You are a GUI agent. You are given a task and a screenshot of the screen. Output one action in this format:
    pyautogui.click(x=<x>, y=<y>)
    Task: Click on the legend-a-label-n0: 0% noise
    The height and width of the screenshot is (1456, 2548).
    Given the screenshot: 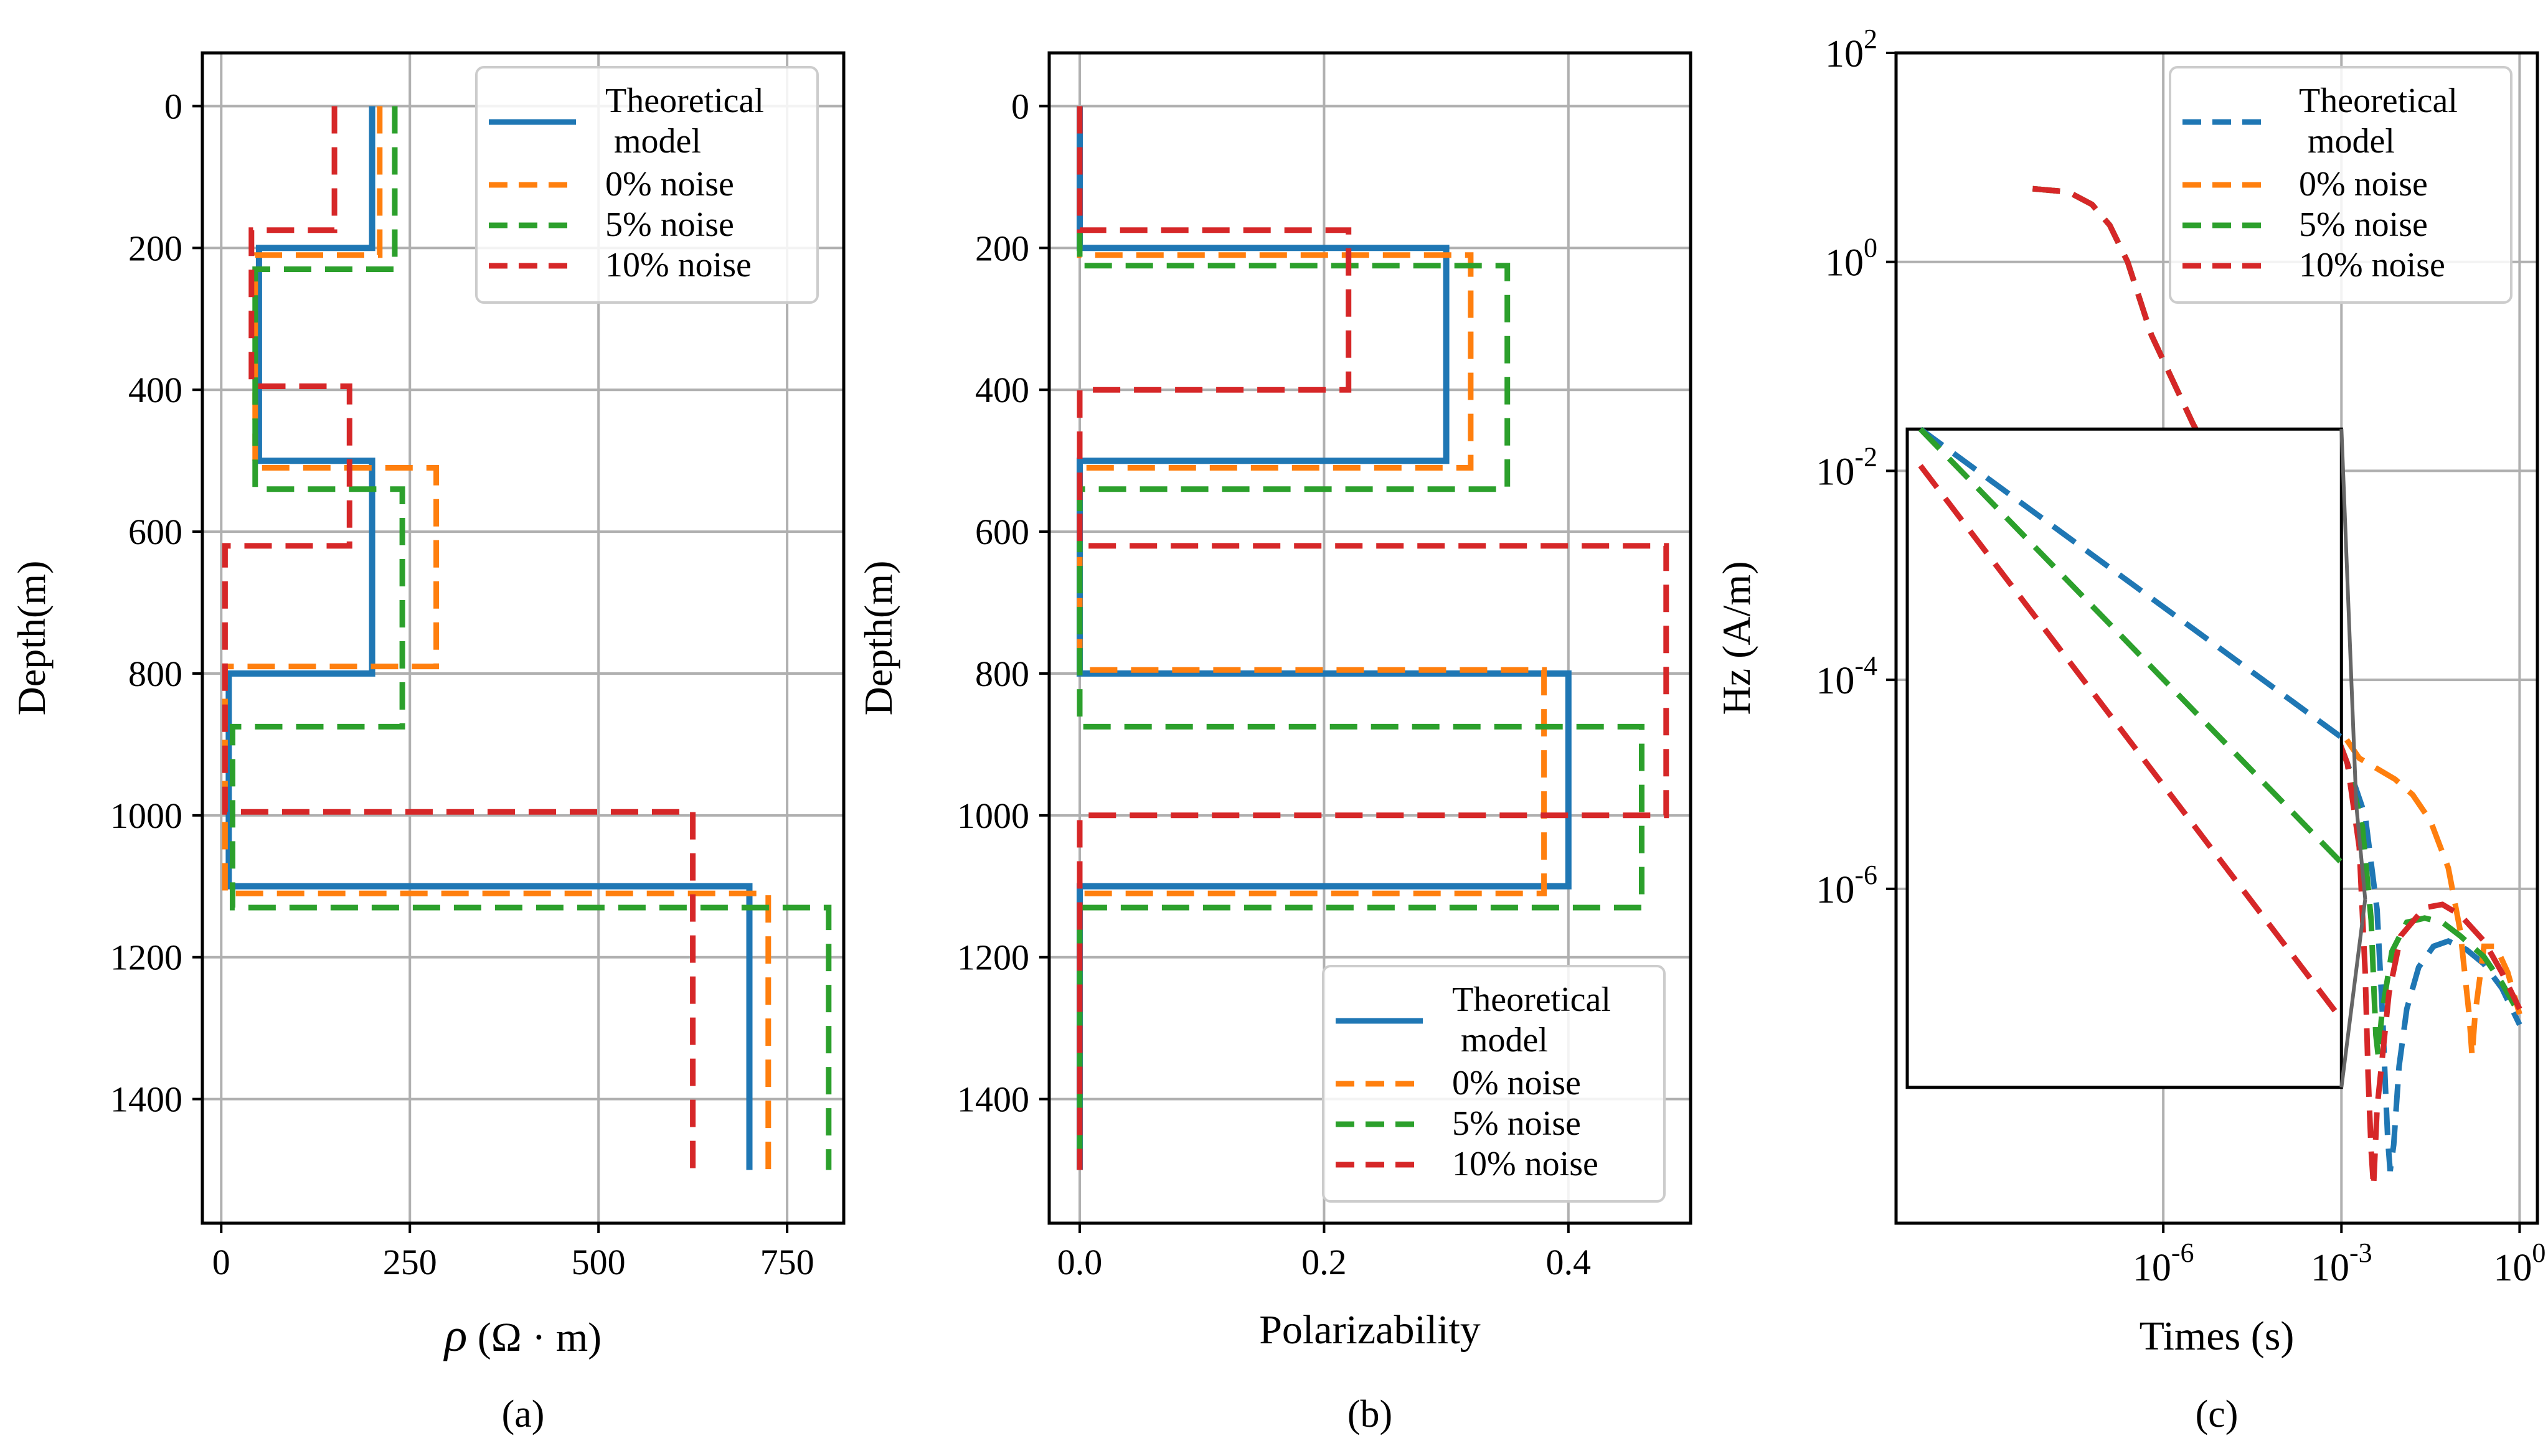 What is the action you would take?
    pyautogui.click(x=669, y=184)
    